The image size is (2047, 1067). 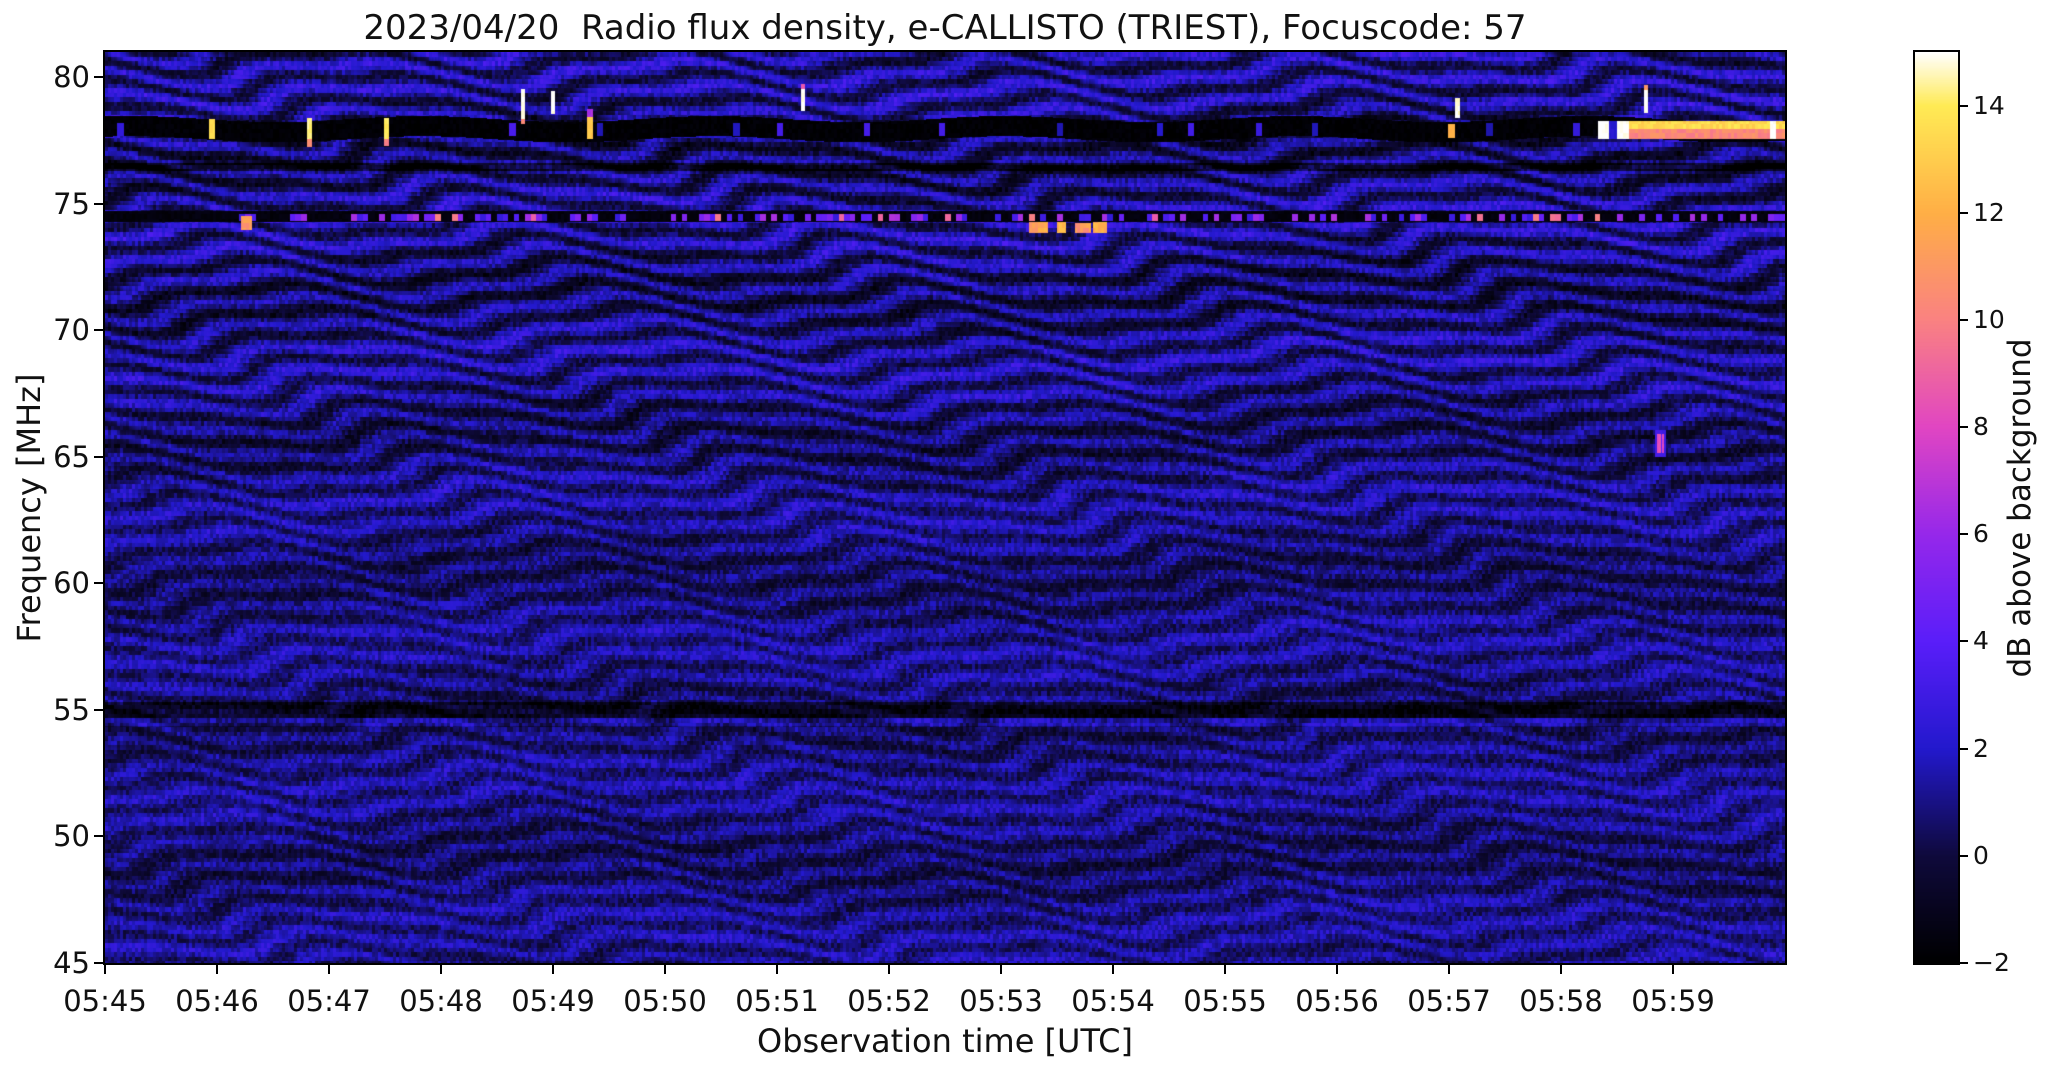 What do you see at coordinates (71, 836) in the screenshot?
I see `y-tick-label: 50` at bounding box center [71, 836].